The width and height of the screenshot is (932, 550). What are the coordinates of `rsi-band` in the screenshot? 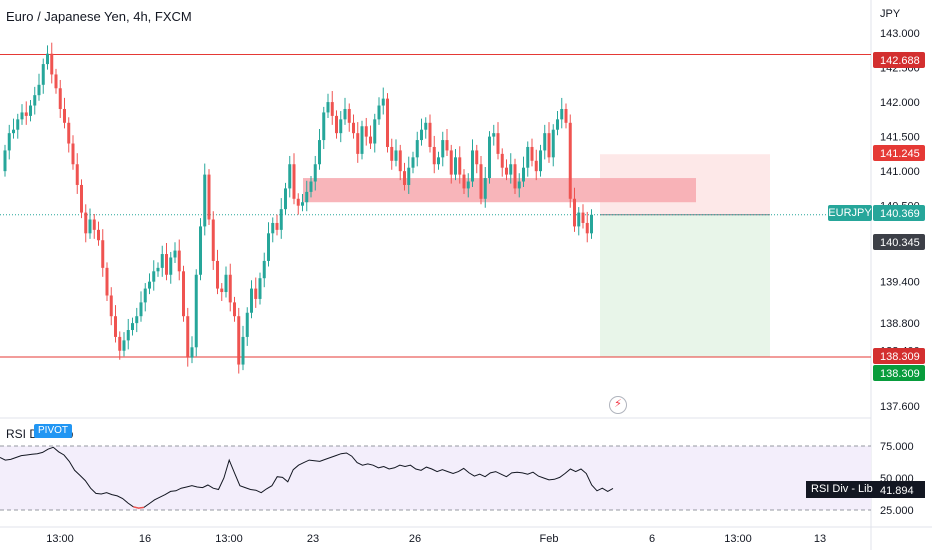 It's located at (435, 478).